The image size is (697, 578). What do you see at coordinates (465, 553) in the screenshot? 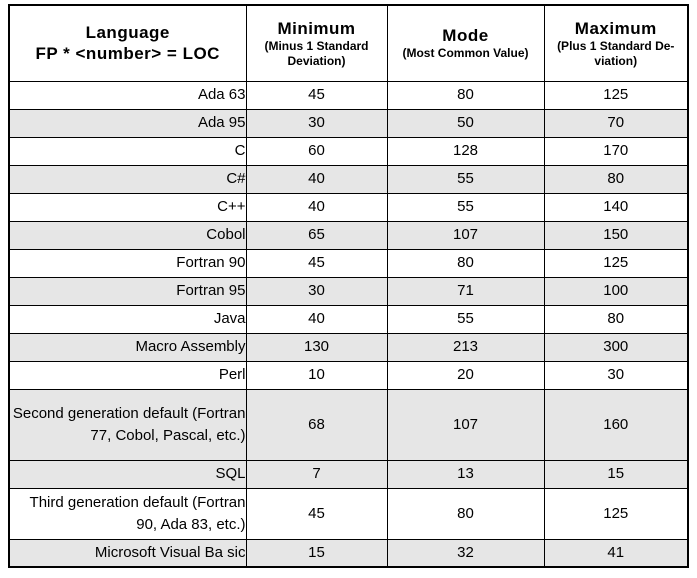
I see `mode-cell: 32` at bounding box center [465, 553].